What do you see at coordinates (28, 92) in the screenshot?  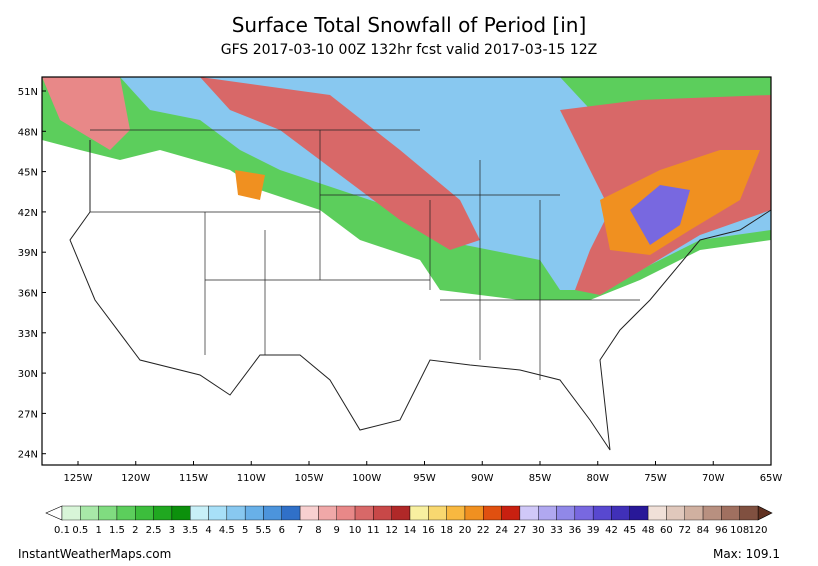 I see `lat-label: 51N` at bounding box center [28, 92].